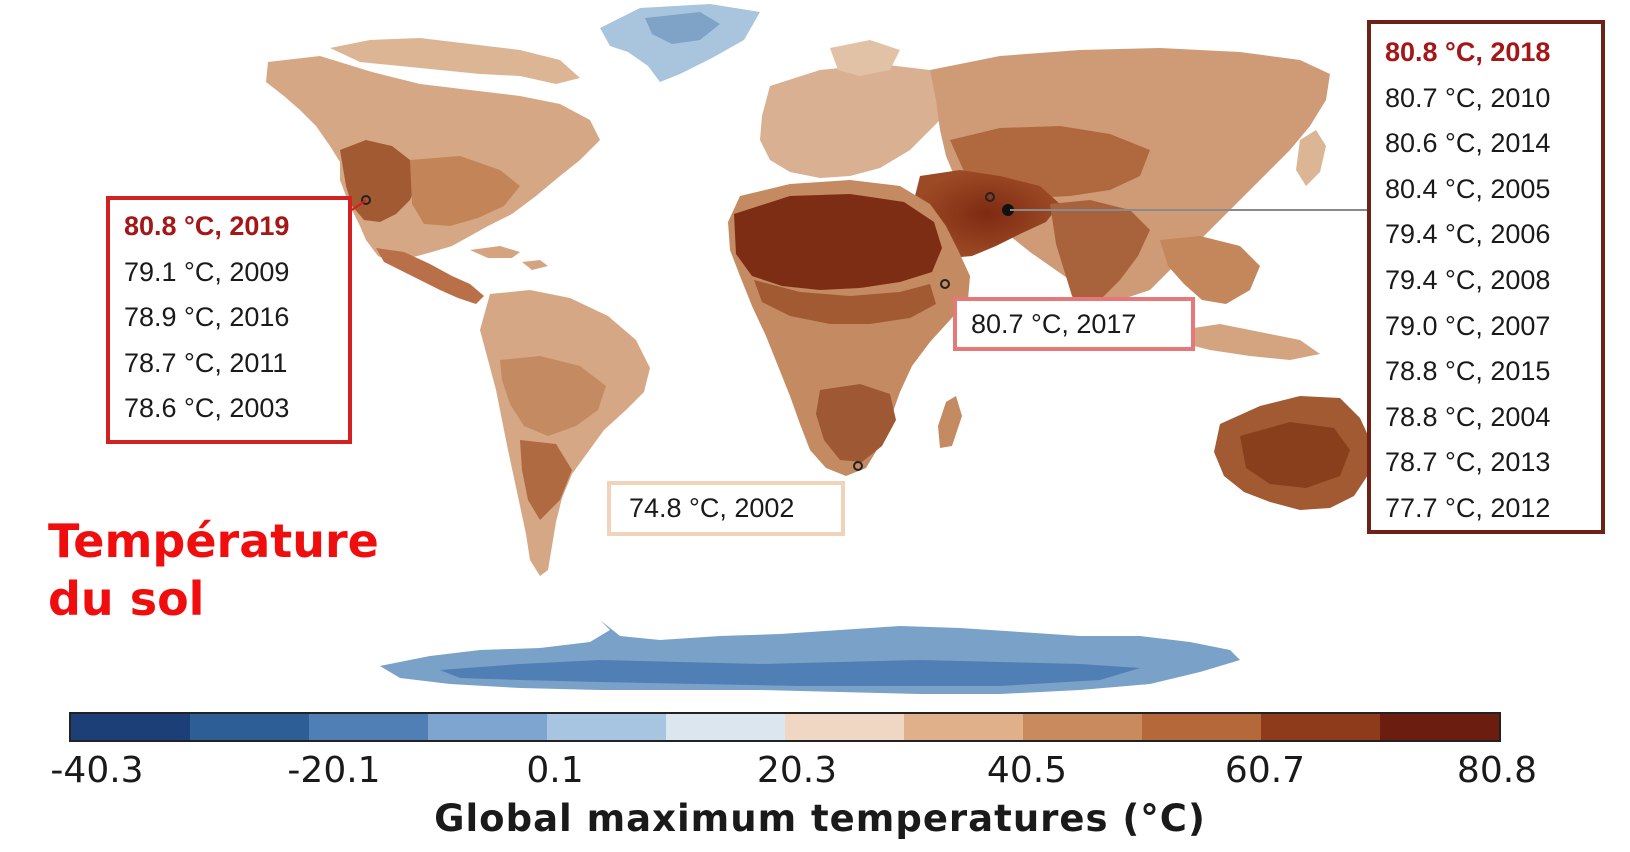  What do you see at coordinates (1468, 143) in the screenshot?
I see `record-entry: 80.6 °C, 2014` at bounding box center [1468, 143].